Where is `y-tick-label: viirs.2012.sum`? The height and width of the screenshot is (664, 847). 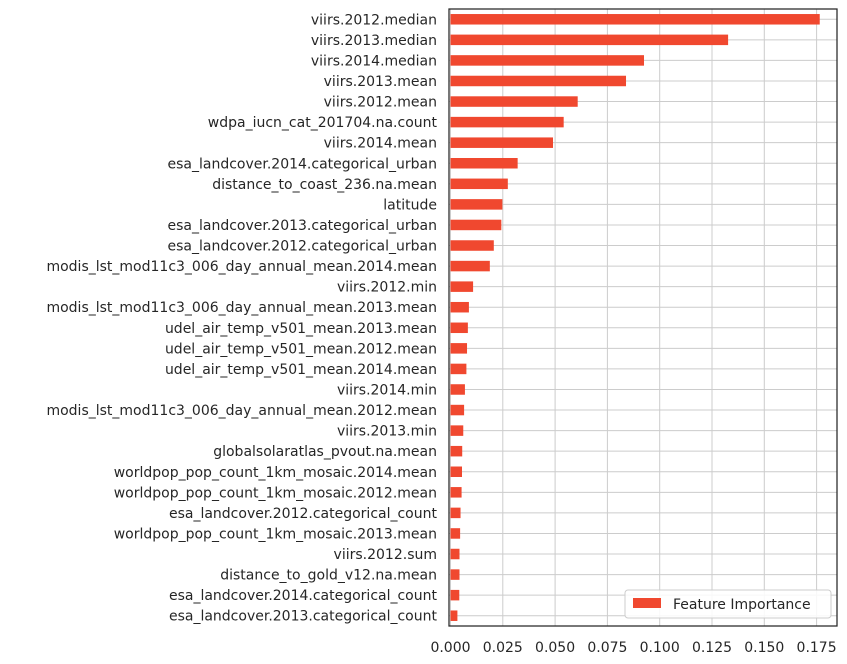 y-tick-label: viirs.2012.sum is located at coordinates (385, 555).